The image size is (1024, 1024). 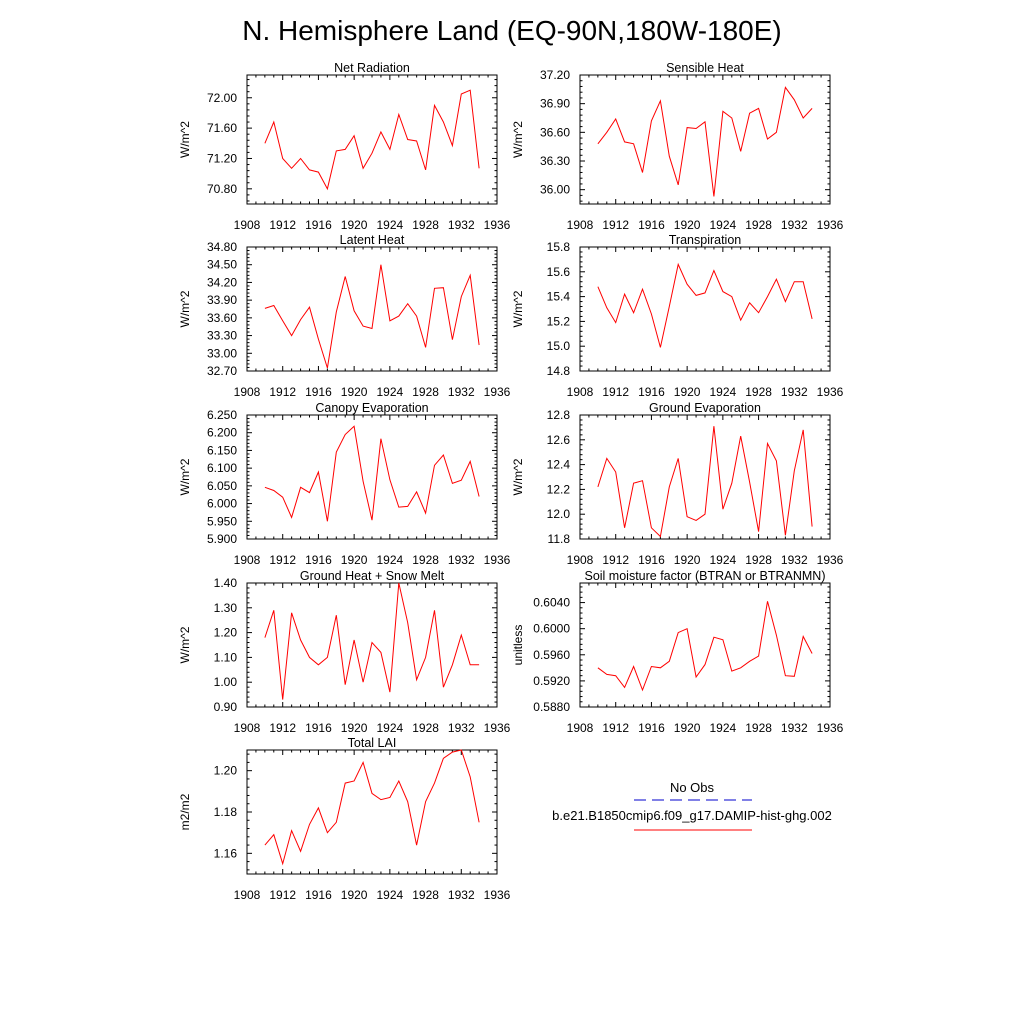 I want to click on y-tick-label: 15.8, so click(x=559, y=247).